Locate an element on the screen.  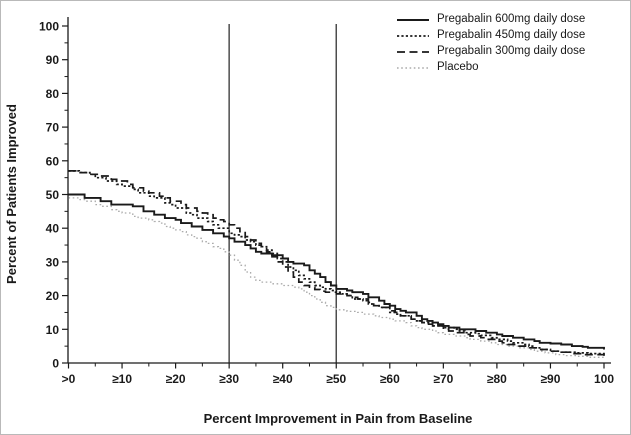
y-axis-title: Percent of Patients Improved is located at coordinates (11, 194).